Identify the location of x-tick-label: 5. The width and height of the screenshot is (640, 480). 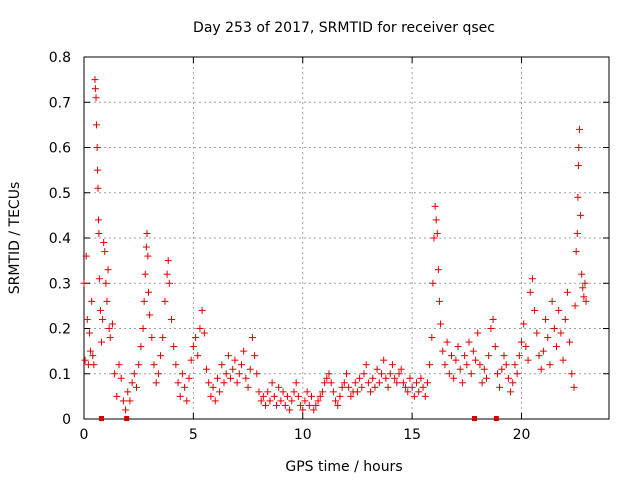
(193, 435).